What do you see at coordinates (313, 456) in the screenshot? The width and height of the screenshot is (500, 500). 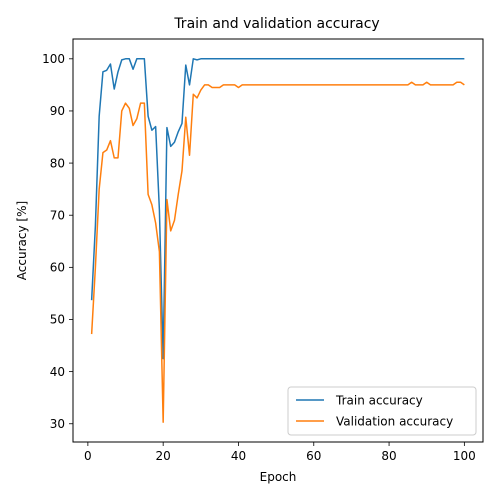 I see `x-tick-label: 60` at bounding box center [313, 456].